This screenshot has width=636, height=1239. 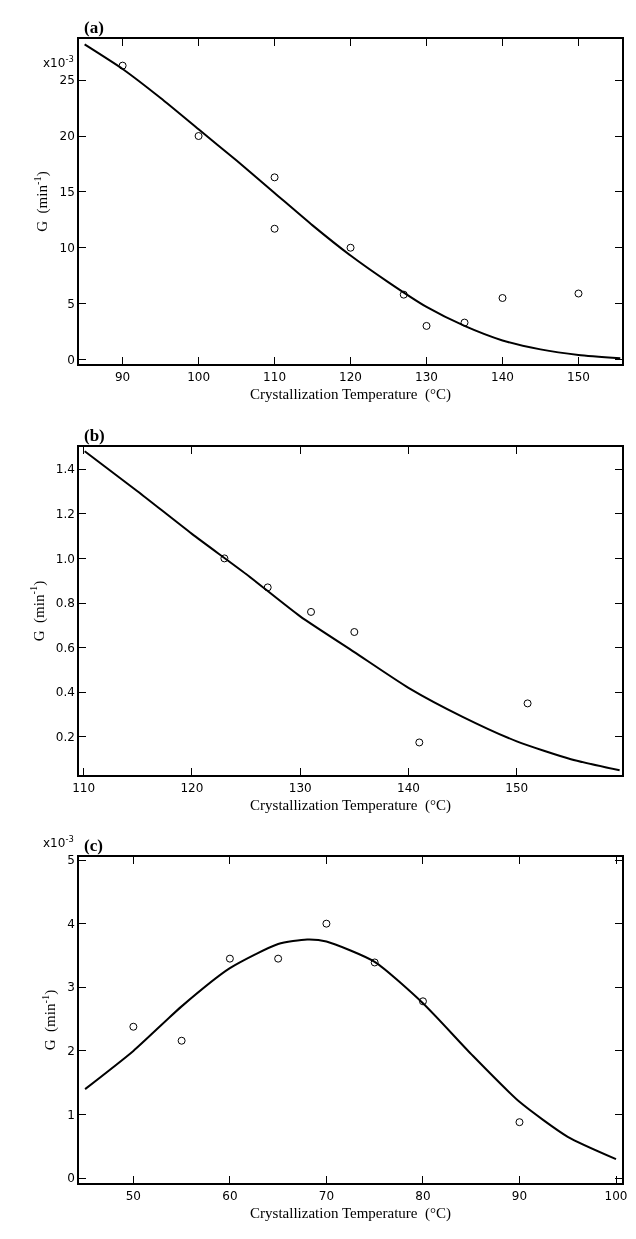 What do you see at coordinates (65, 647) in the screenshot?
I see `y-tick-label: 0.6` at bounding box center [65, 647].